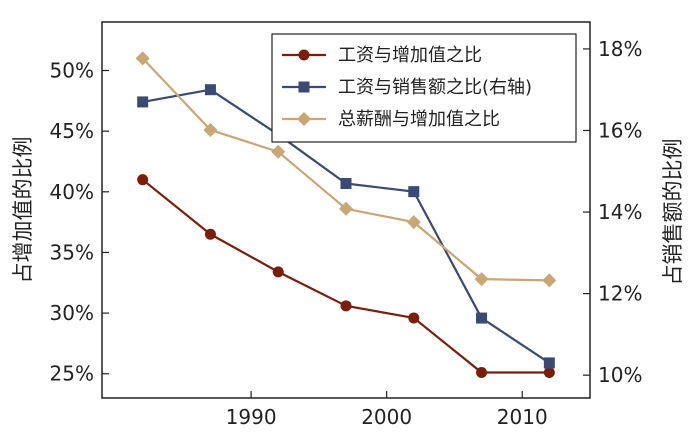 This screenshot has width=700, height=442. Describe the element at coordinates (620, 212) in the screenshot. I see `right-tick-label: 14%` at that location.